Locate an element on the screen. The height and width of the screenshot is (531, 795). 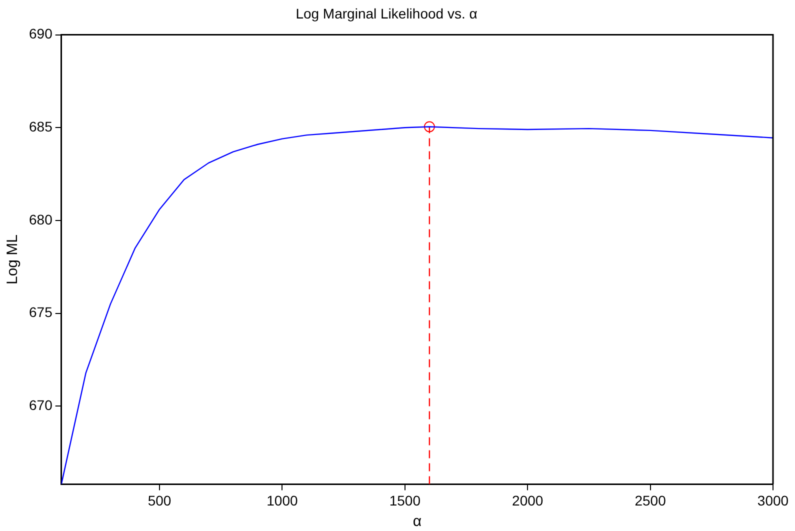
x-axis-title: α is located at coordinates (417, 521).